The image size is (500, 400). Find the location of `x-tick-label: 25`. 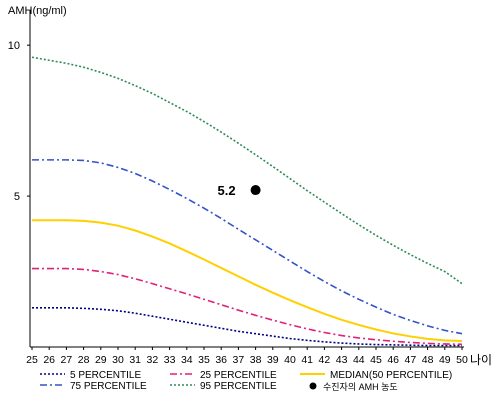

x-tick-label: 25 is located at coordinates (32, 360).